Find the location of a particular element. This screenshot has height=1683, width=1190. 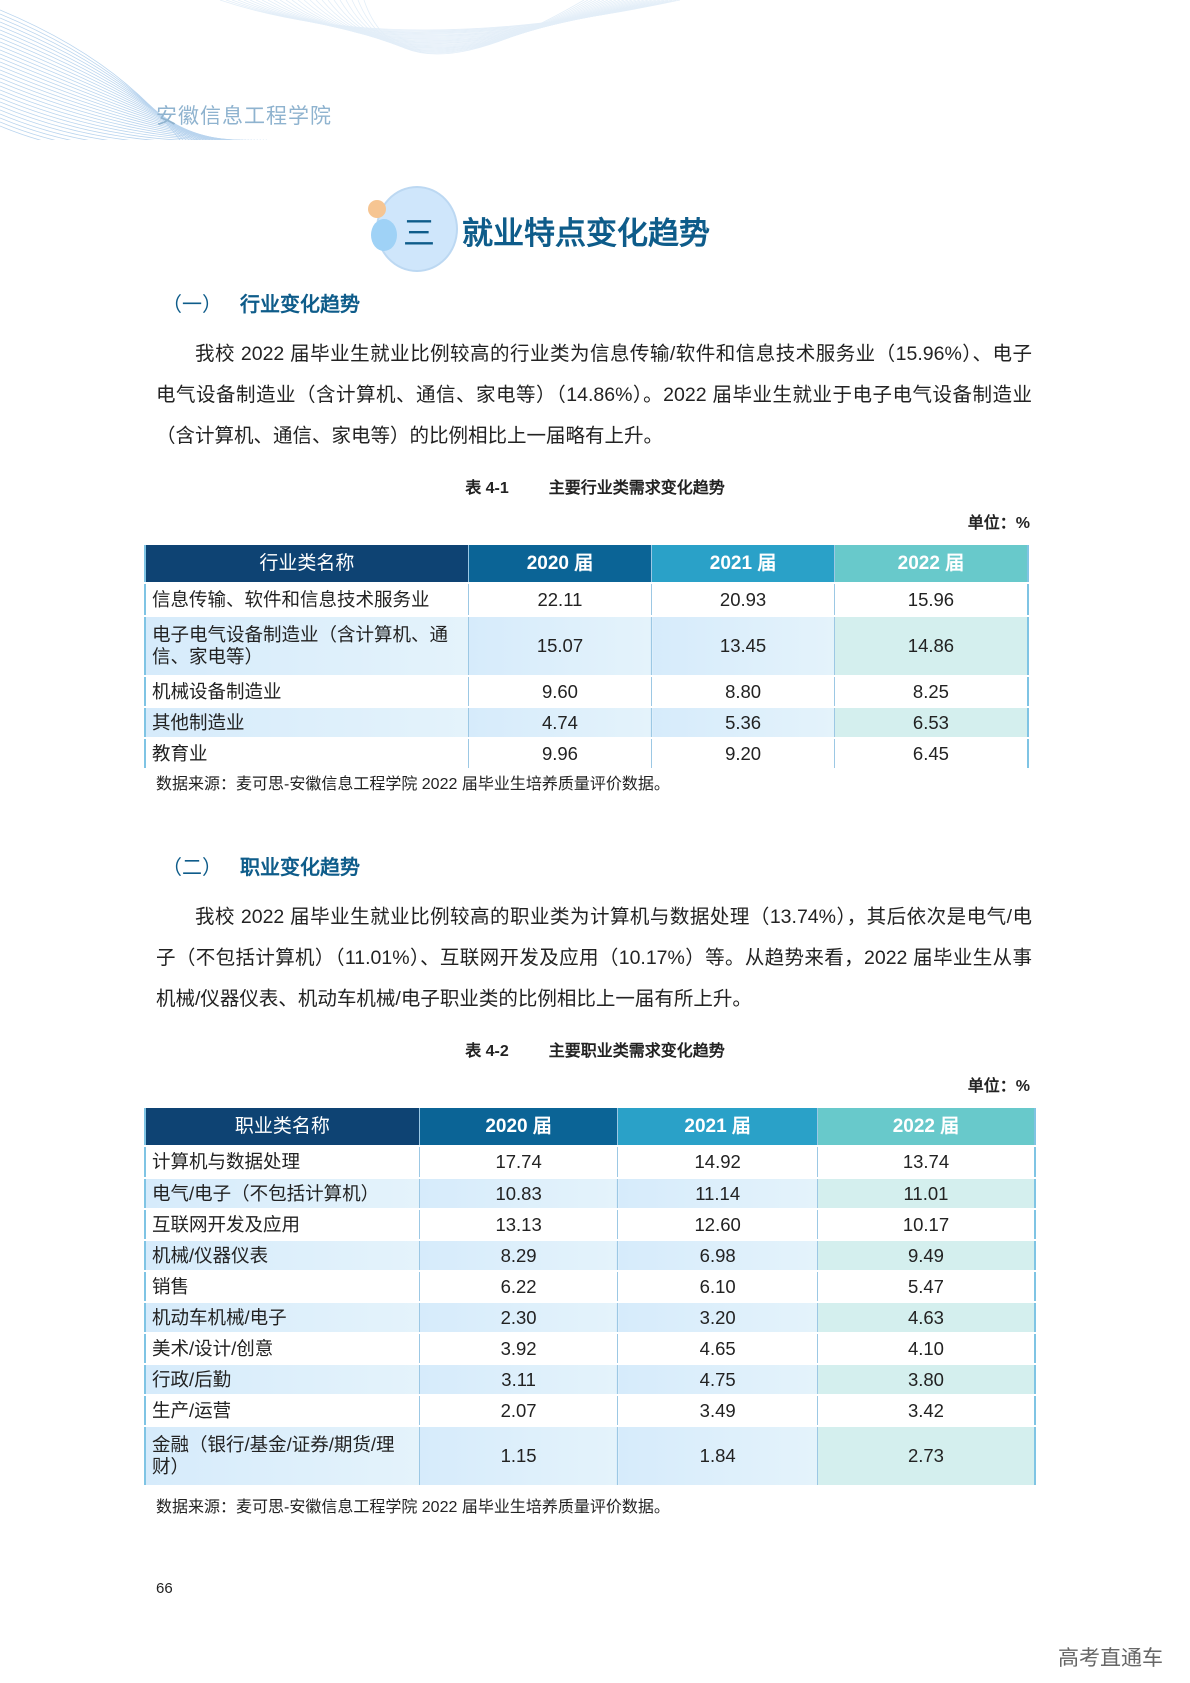

cell-value: 3.42 is located at coordinates (926, 1410).